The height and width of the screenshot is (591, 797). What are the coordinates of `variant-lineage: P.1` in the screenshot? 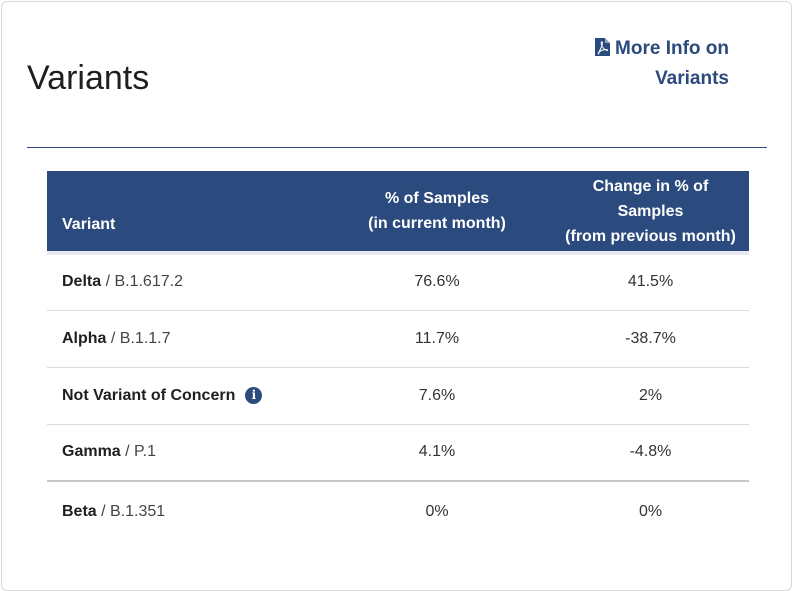 It's located at (145, 452).